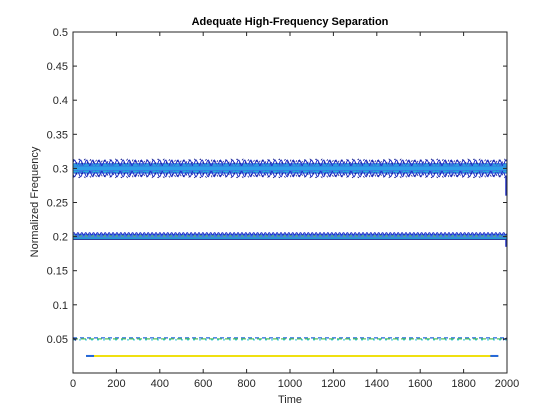 The height and width of the screenshot is (420, 560). I want to click on x-tick-label: 1000, so click(290, 384).